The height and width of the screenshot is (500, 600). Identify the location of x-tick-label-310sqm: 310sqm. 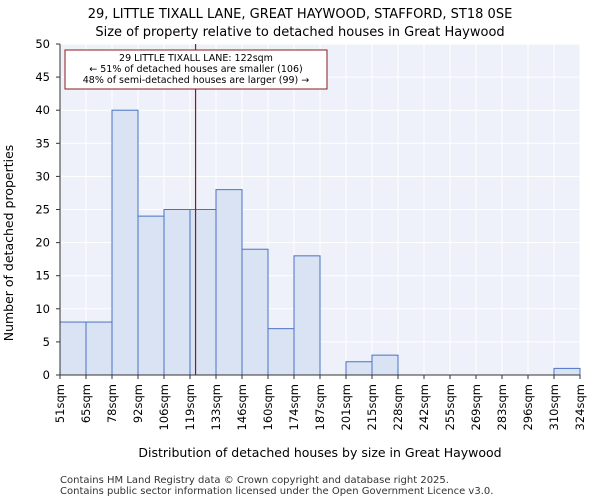
(554, 407).